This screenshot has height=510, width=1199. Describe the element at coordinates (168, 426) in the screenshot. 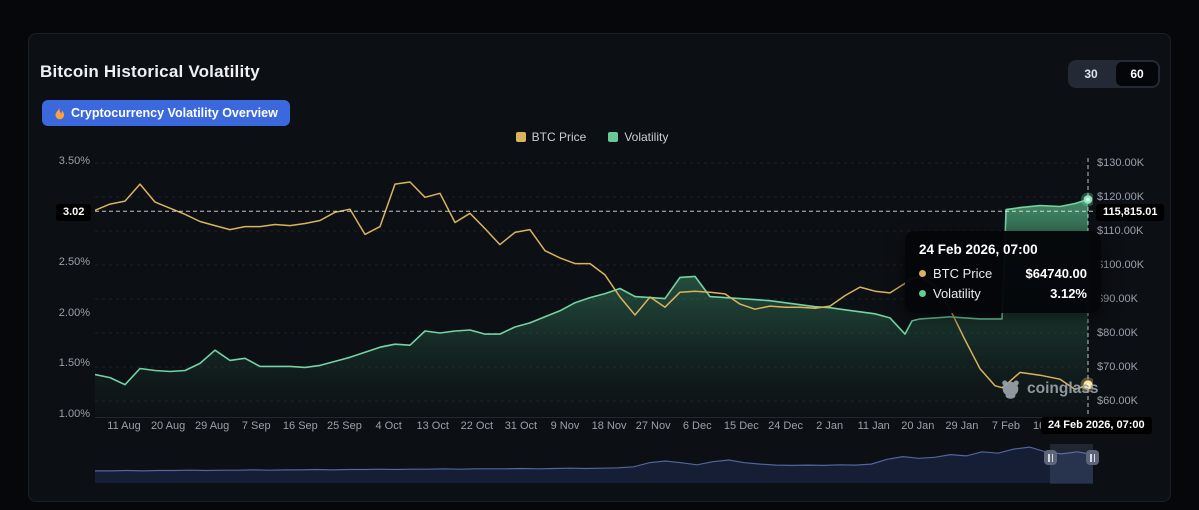

I see `x-axis-label: 20 Aug` at that location.